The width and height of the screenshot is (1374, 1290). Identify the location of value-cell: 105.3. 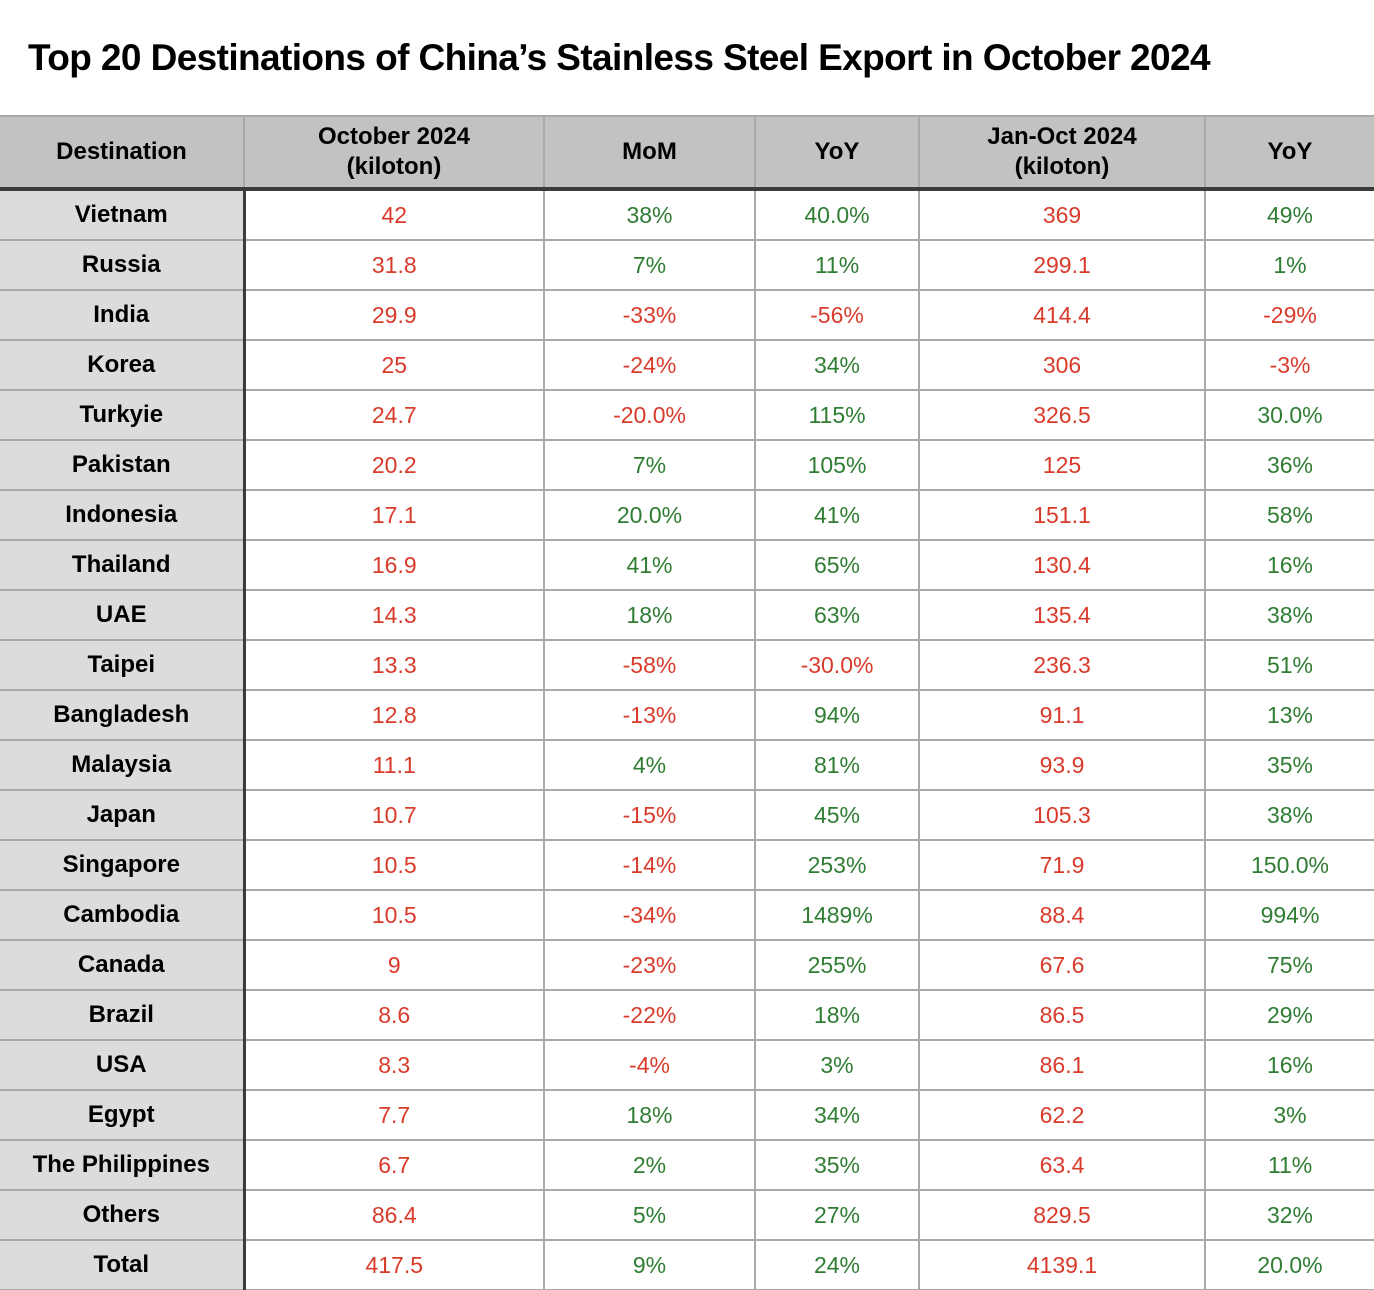
(1062, 815).